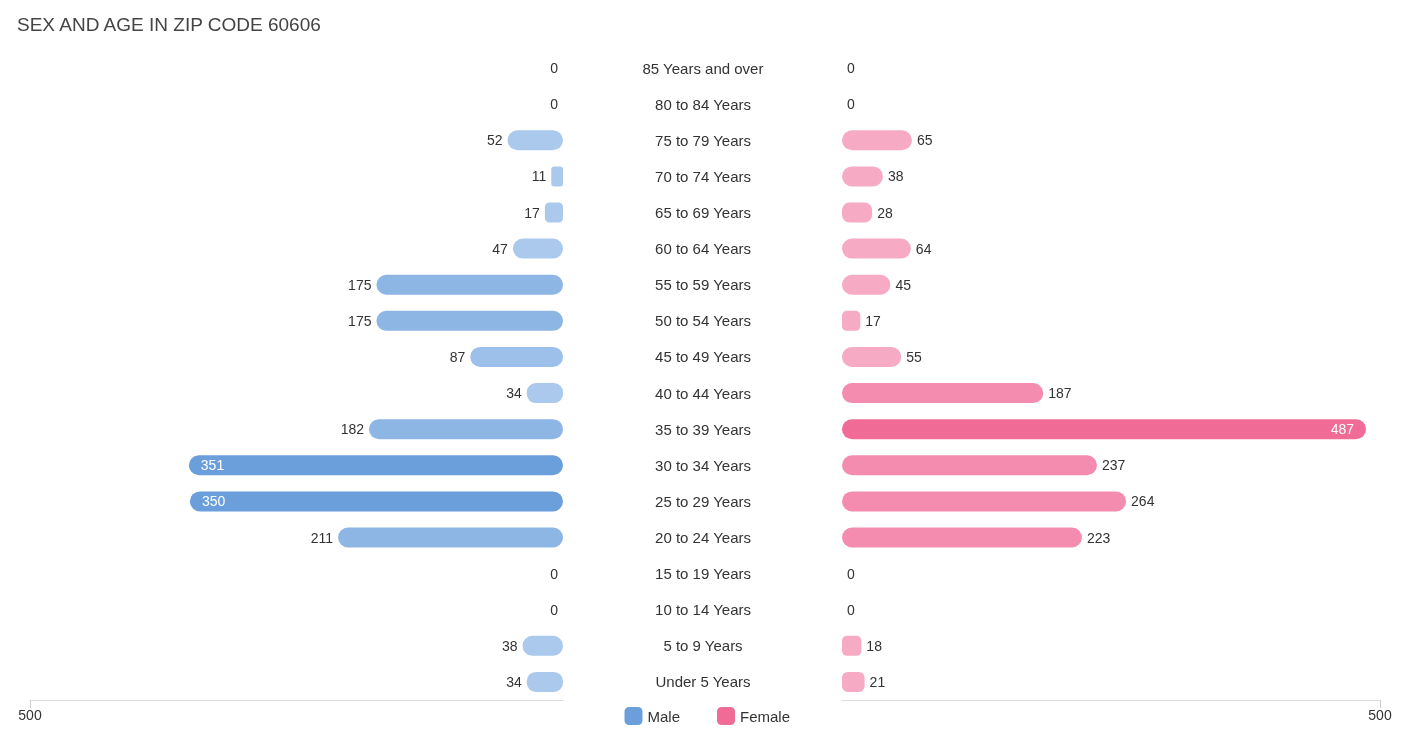 Image resolution: width=1406 pixels, height=740 pixels. What do you see at coordinates (352, 429) in the screenshot?
I see `data-label: 182` at bounding box center [352, 429].